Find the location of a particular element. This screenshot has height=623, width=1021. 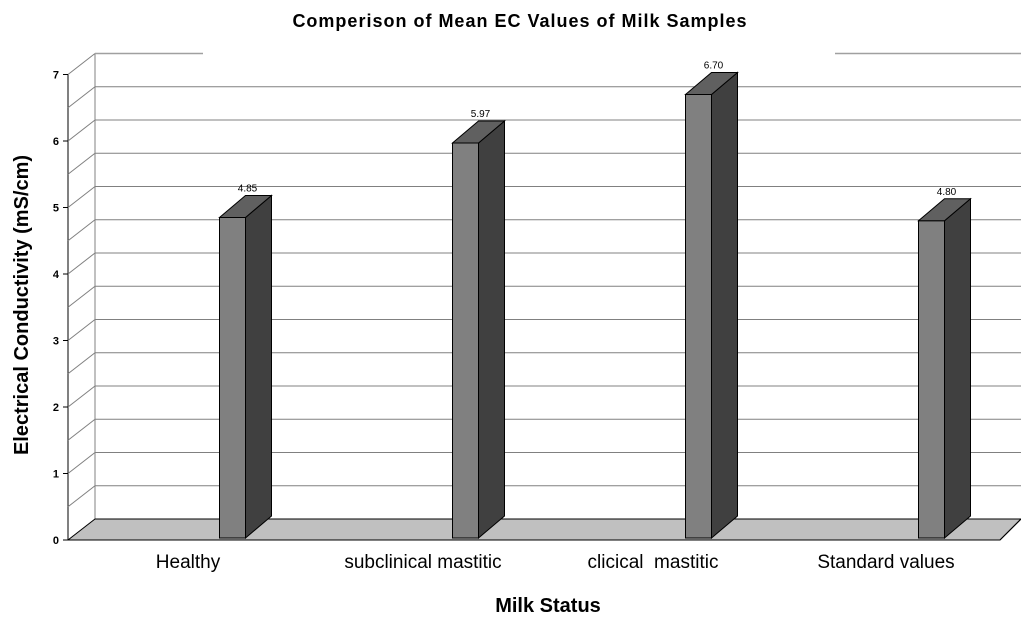

y-tick-label: 5 is located at coordinates (56, 209).